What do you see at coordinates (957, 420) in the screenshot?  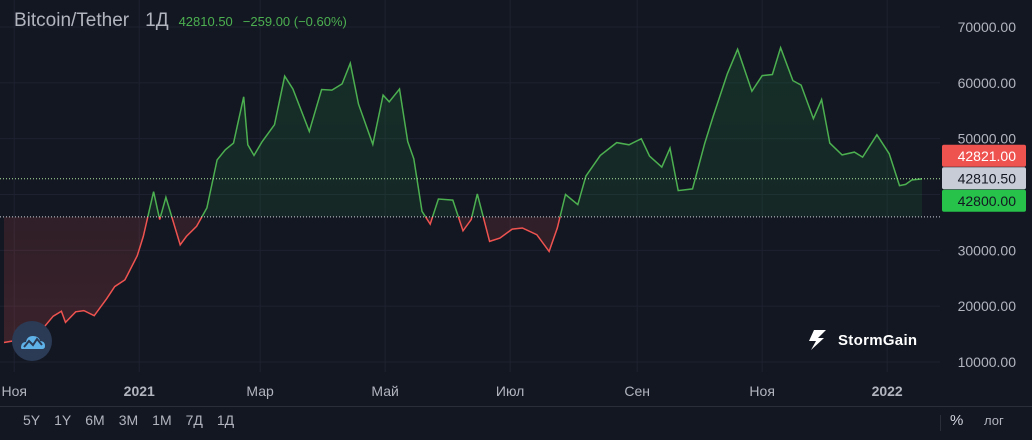 I see `percent-scale-toggle: %` at bounding box center [957, 420].